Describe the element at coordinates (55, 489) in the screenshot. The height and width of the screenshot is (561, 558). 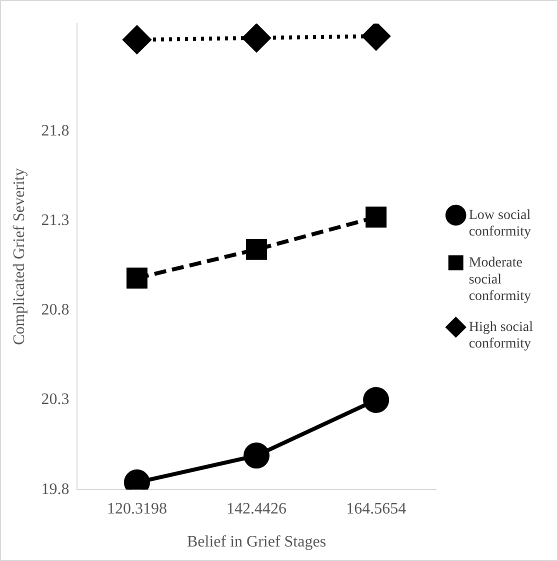
I see `y-tick-label: 19.8` at that location.